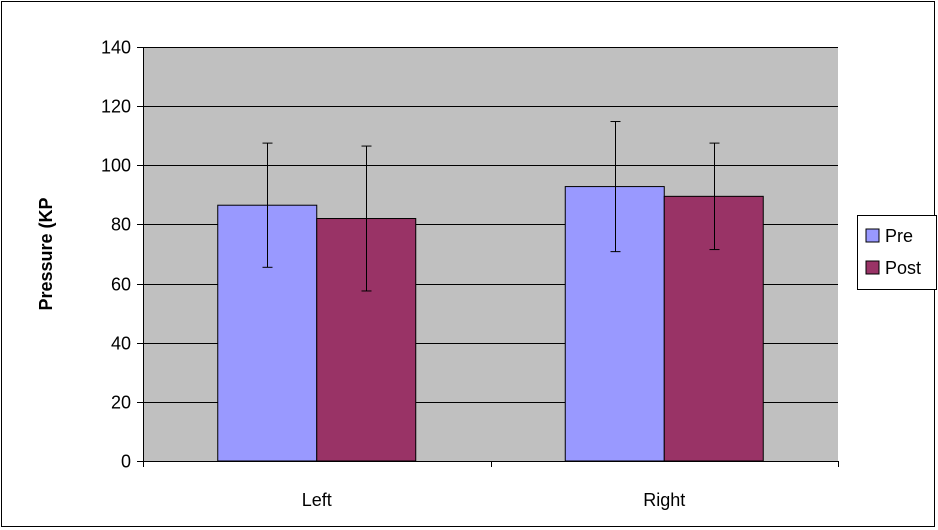 This screenshot has height=530, width=938. I want to click on legend: Pre Post, so click(897, 252).